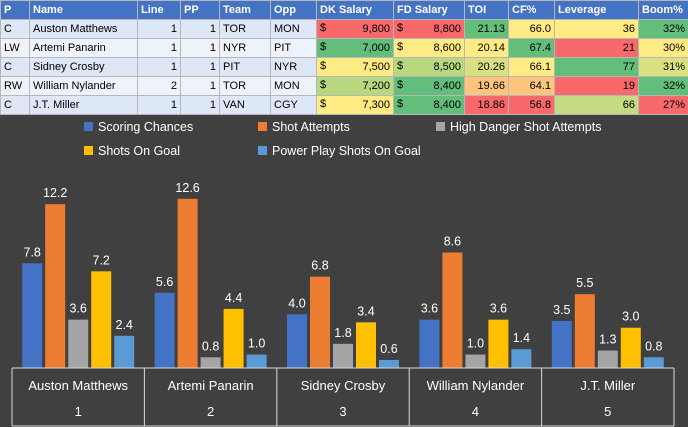 This screenshot has width=688, height=427. I want to click on cell-team: NYR, so click(245, 48).